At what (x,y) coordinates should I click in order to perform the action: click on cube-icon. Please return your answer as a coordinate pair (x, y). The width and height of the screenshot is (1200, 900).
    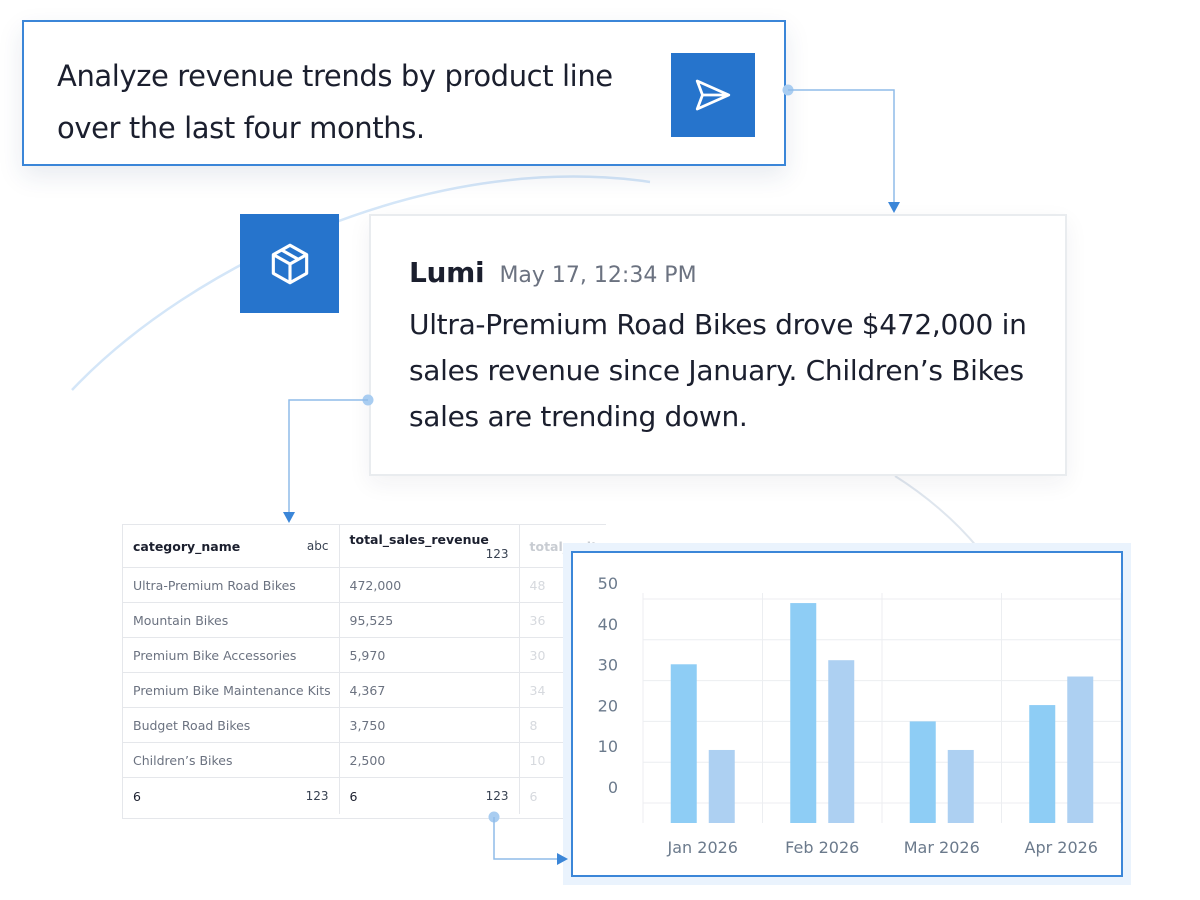
    Looking at the image, I should click on (289, 263).